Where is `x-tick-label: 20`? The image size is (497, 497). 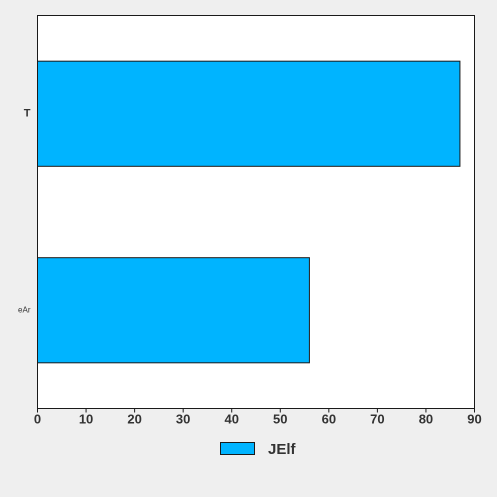
x-tick-label: 20 is located at coordinates (134, 419).